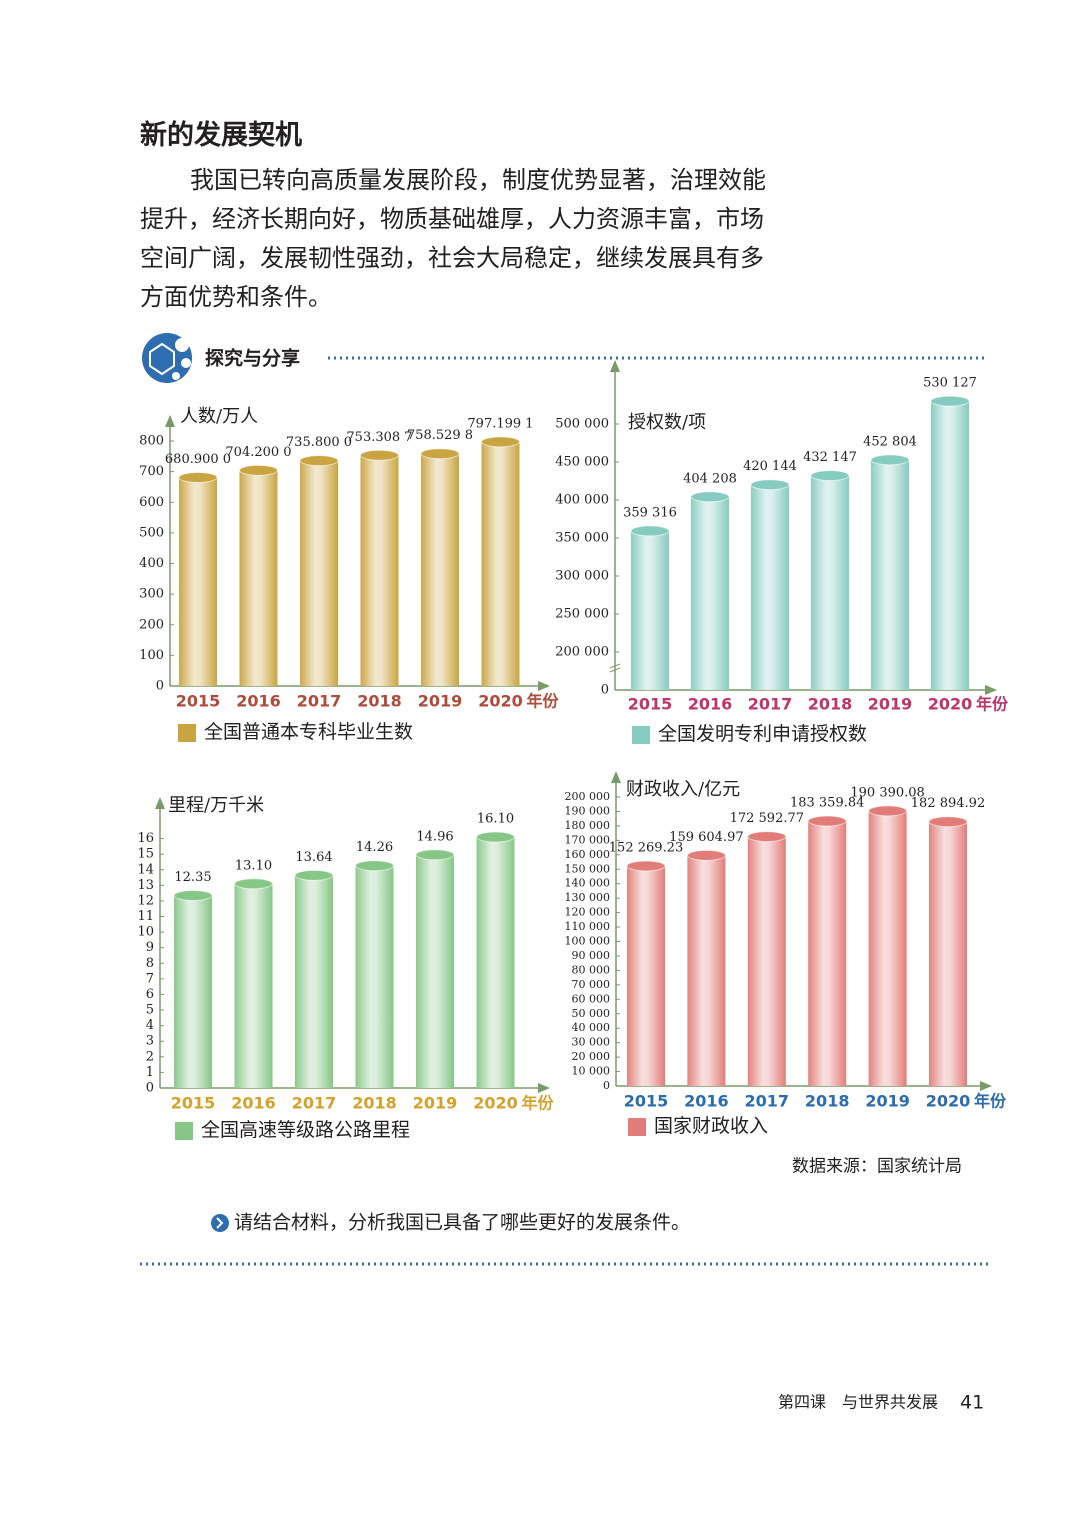  What do you see at coordinates (830, 457) in the screenshot?
I see `value-label: 432 147` at bounding box center [830, 457].